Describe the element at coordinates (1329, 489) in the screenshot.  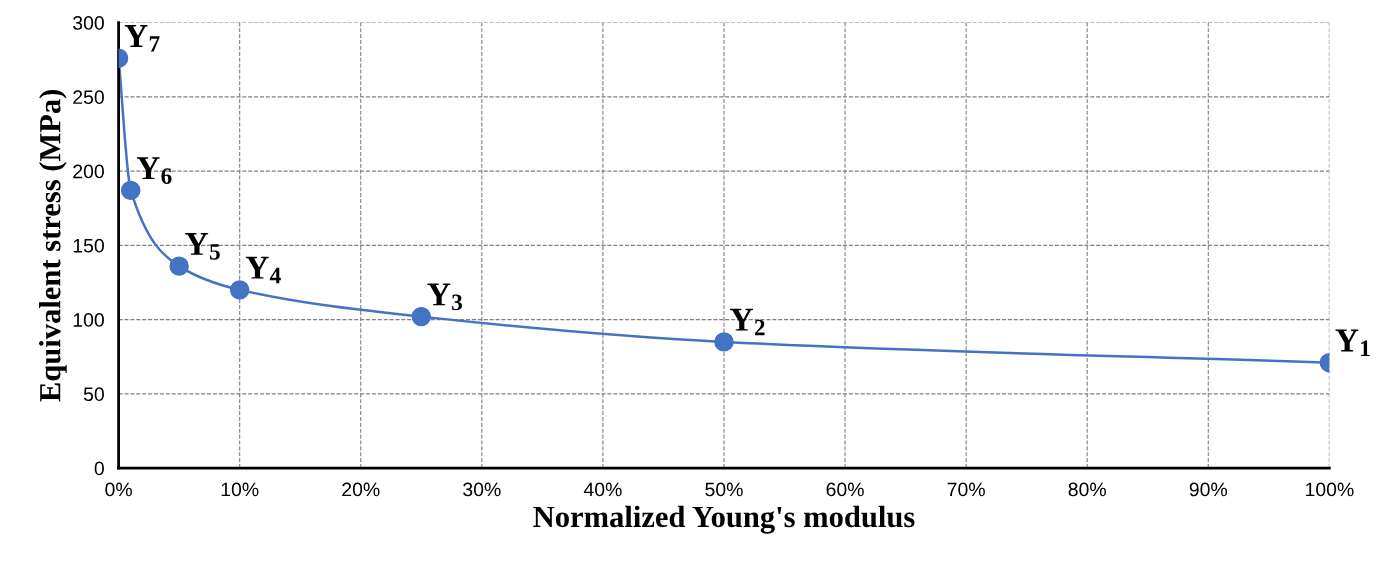
I see `x-tick-label: 100%` at that location.